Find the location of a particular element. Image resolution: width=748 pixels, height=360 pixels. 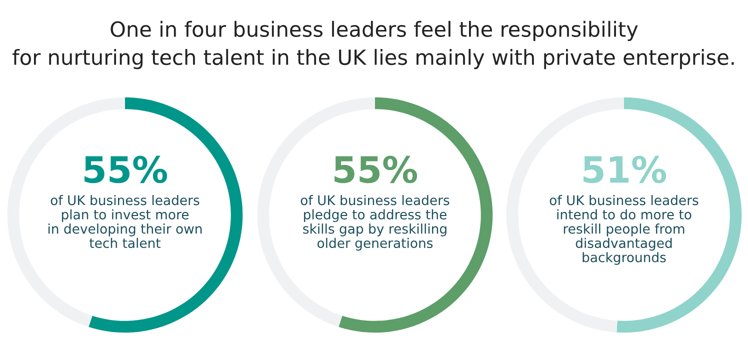

text: One in four business leaders feel the responsibility for nurturing tech talent in the UK lies mainly with private enterprise. is located at coordinates (373, 45).